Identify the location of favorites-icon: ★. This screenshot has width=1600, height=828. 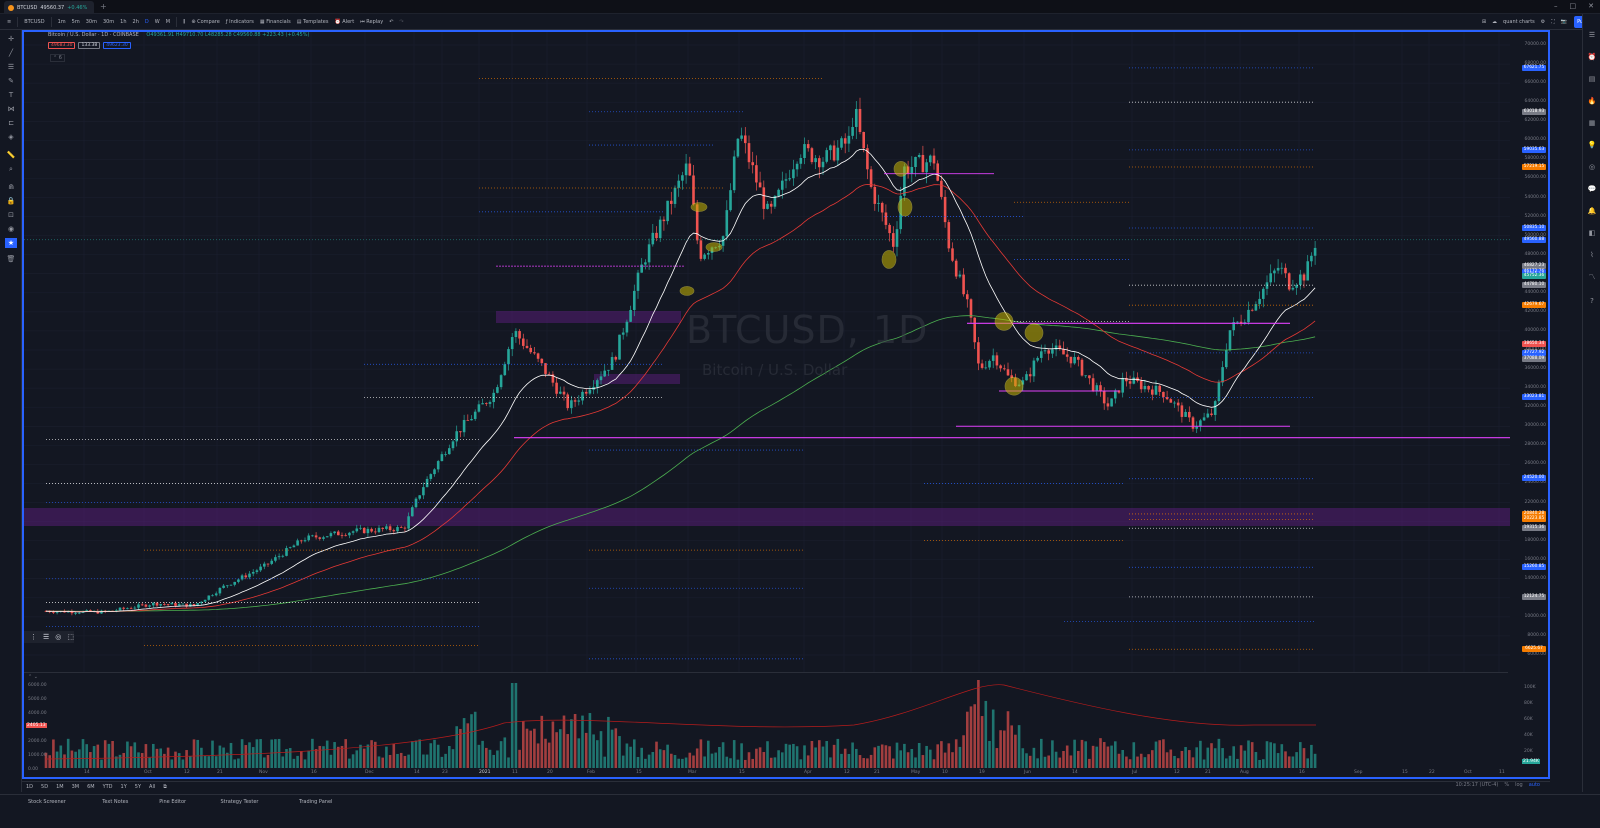
(11, 243).